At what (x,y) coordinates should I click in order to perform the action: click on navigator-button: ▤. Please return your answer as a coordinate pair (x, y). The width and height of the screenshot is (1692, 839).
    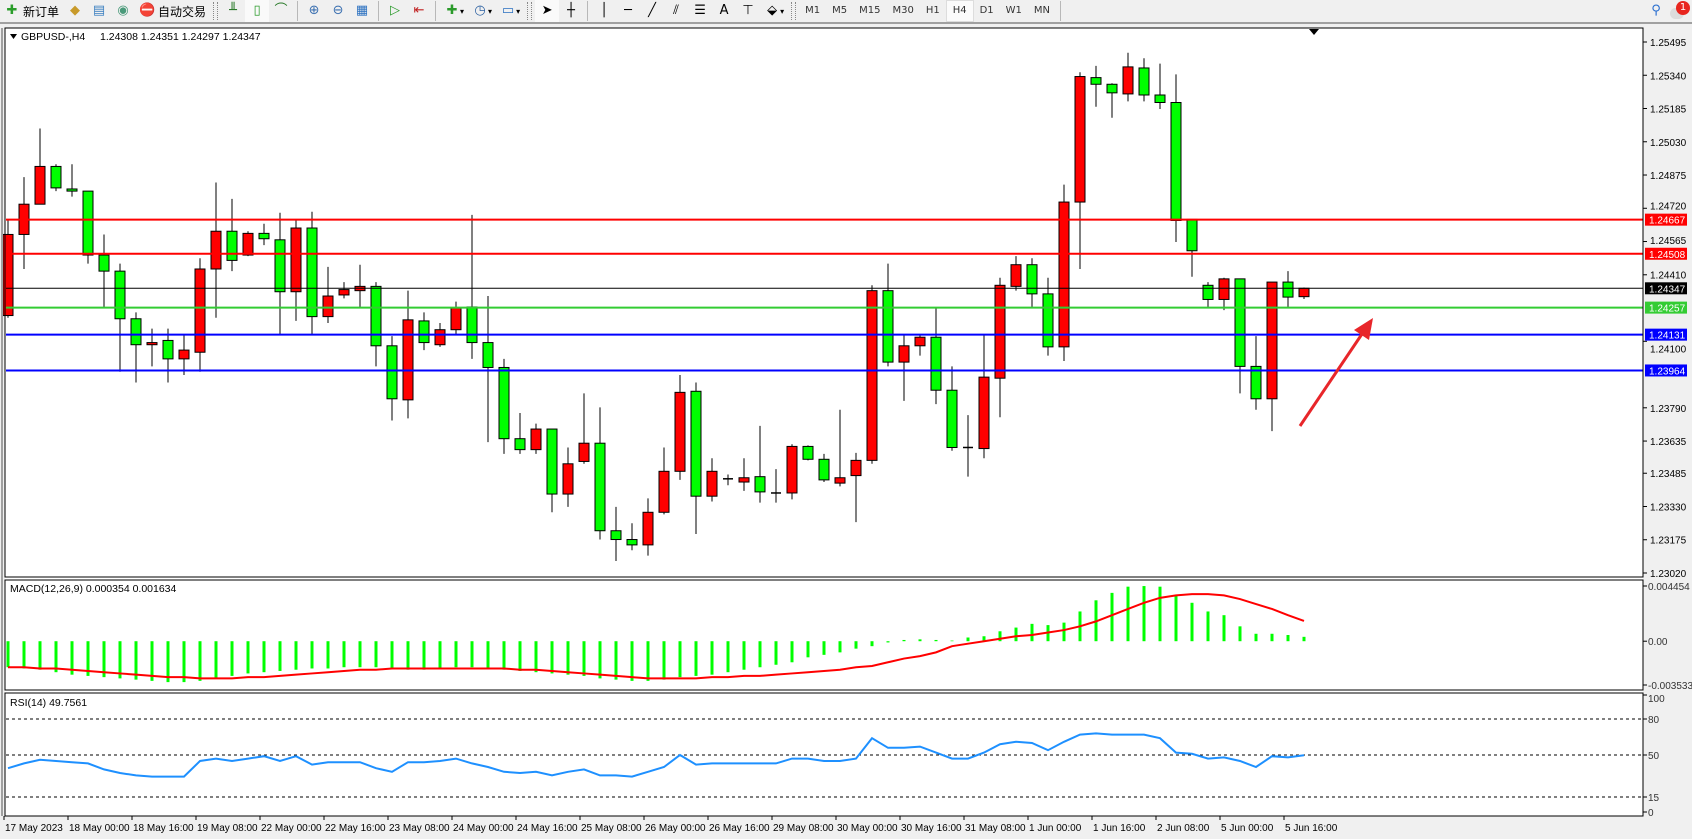
    Looking at the image, I should click on (99, 11).